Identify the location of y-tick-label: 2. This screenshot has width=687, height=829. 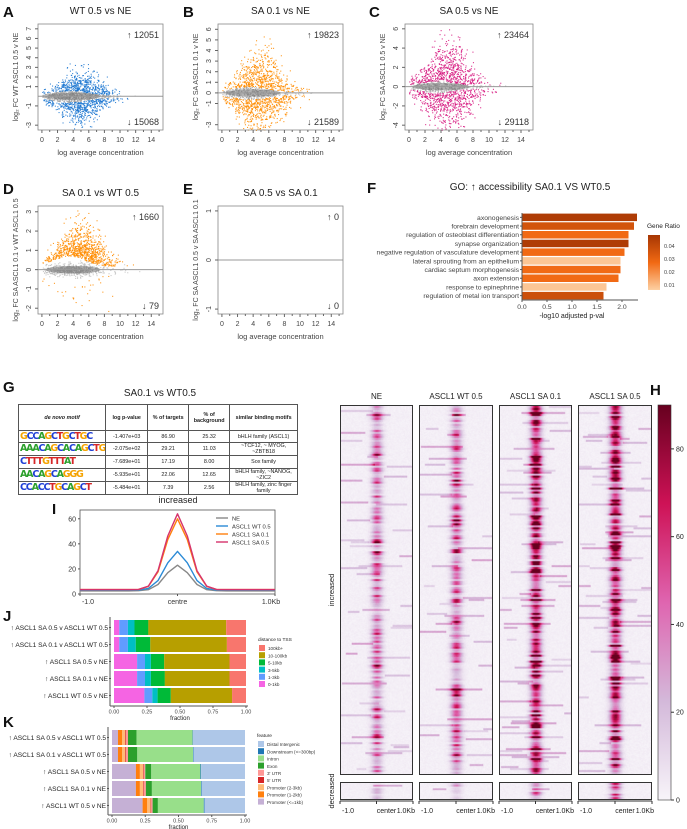
(29, 77).